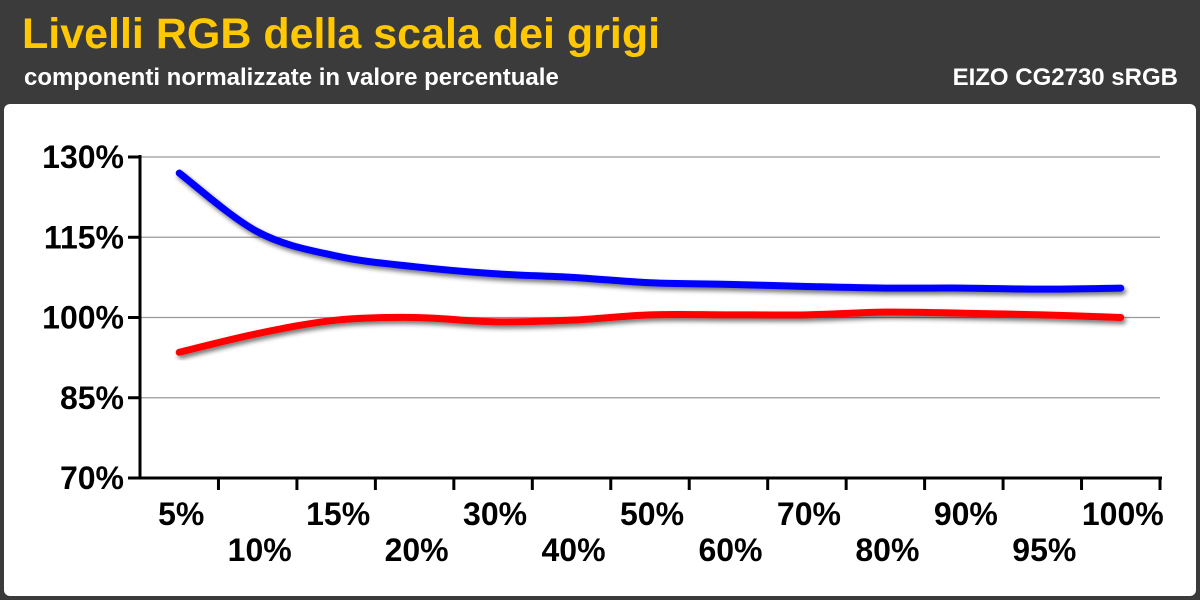  Describe the element at coordinates (181, 514) in the screenshot. I see `x-tick-label: 5%` at that location.